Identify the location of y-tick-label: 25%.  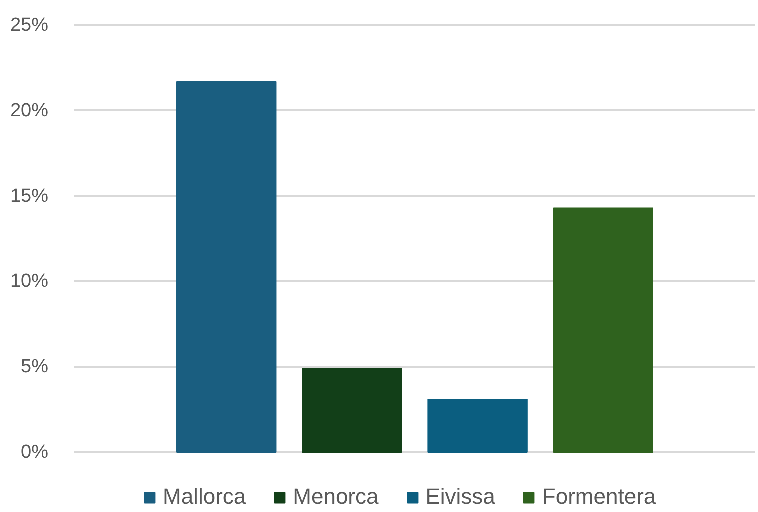
(29, 25).